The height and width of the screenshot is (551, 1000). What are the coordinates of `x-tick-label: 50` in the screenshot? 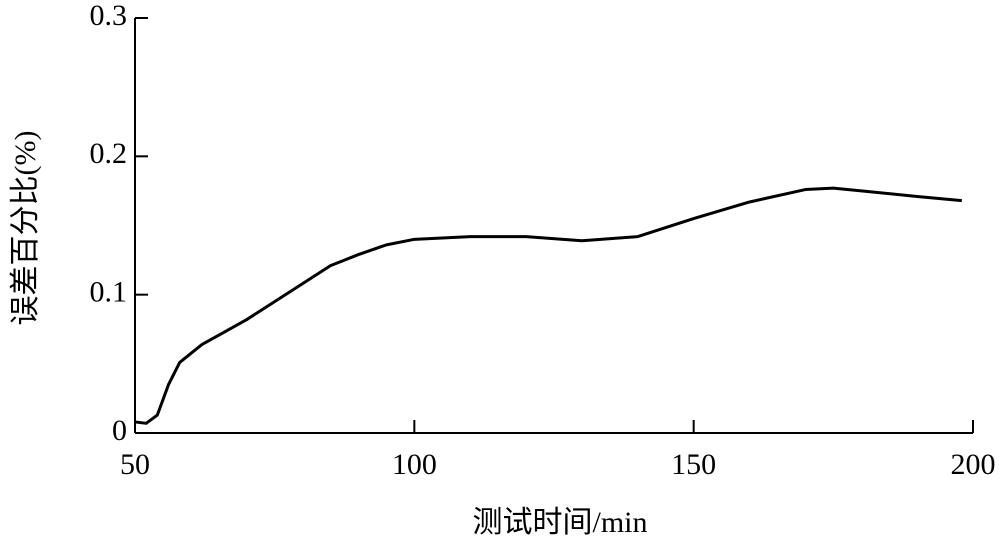 It's located at (135, 464).